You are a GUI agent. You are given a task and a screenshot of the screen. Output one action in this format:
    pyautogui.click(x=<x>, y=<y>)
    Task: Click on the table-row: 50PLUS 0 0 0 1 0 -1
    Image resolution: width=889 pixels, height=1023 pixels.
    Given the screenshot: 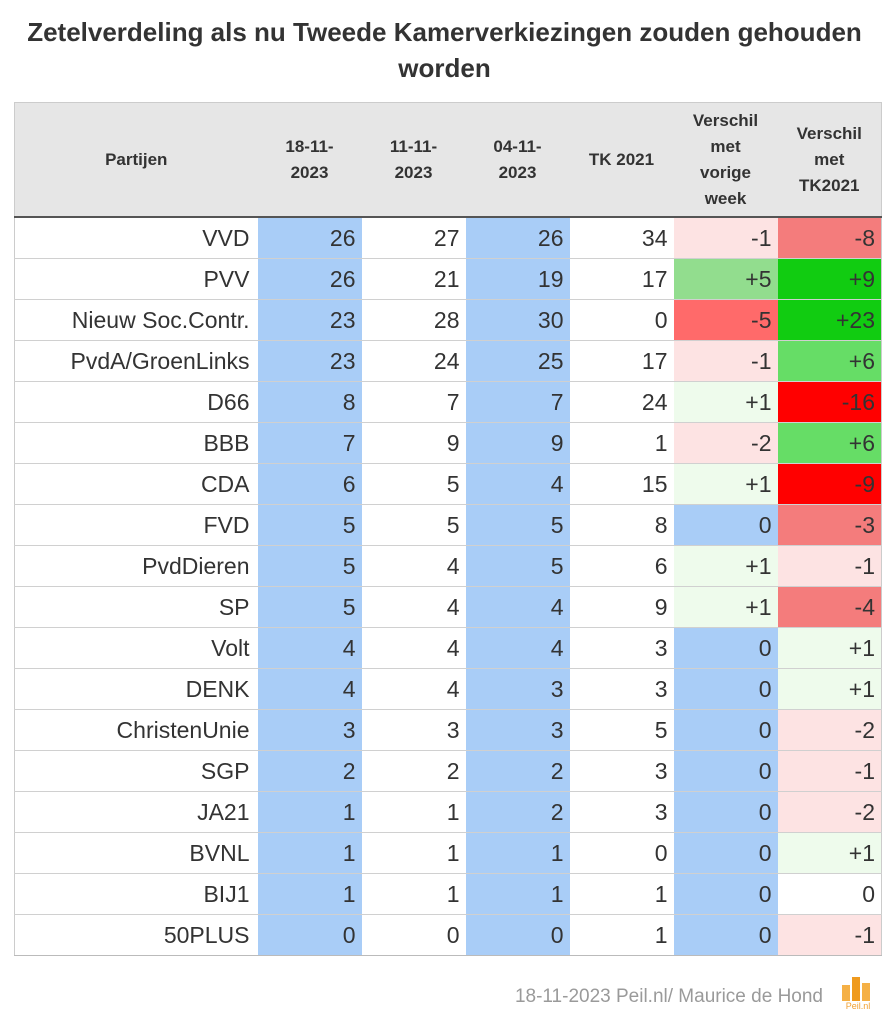 What is the action you would take?
    pyautogui.click(x=448, y=935)
    